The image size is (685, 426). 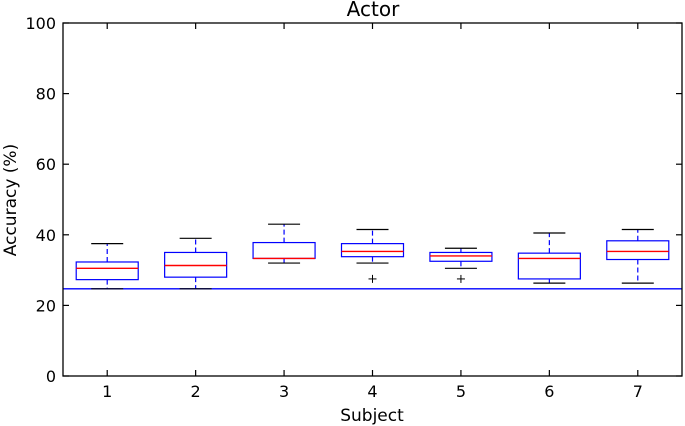 I want to click on x-axis-label: Subject, so click(x=372, y=416).